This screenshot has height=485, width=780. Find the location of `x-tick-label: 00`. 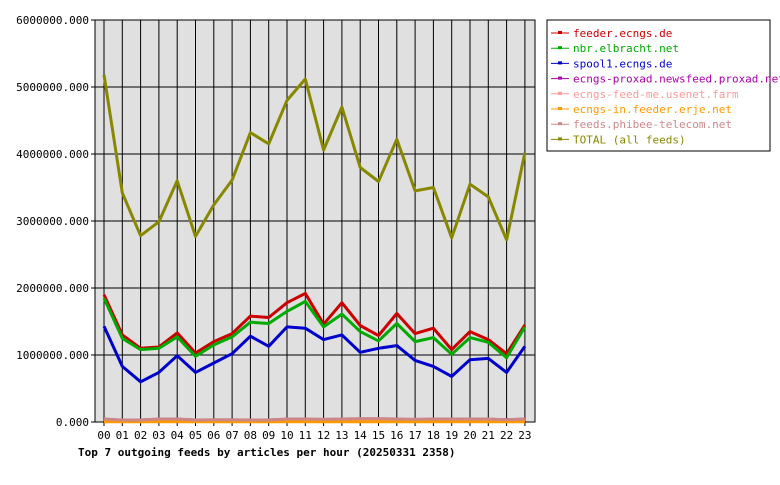

x-tick-label: 00 is located at coordinates (103, 435).